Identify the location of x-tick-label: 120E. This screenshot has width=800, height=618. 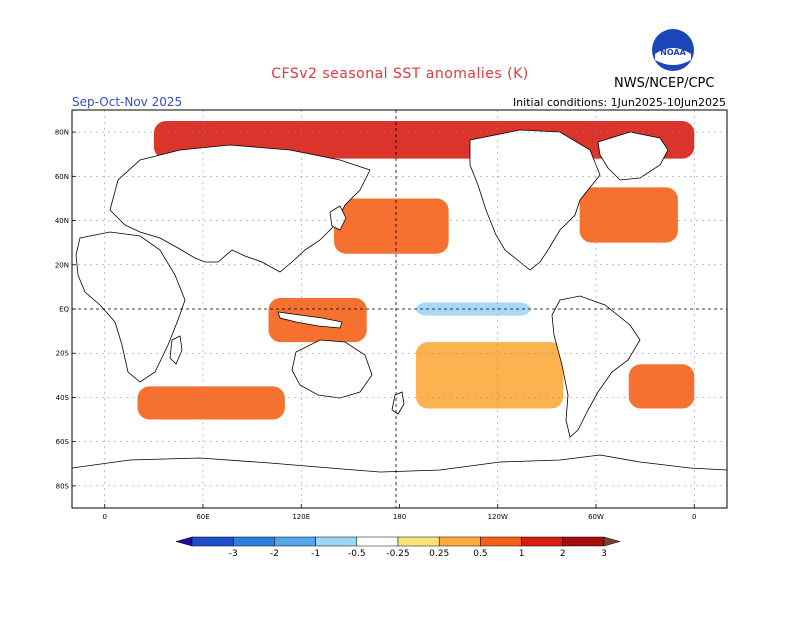
(301, 517).